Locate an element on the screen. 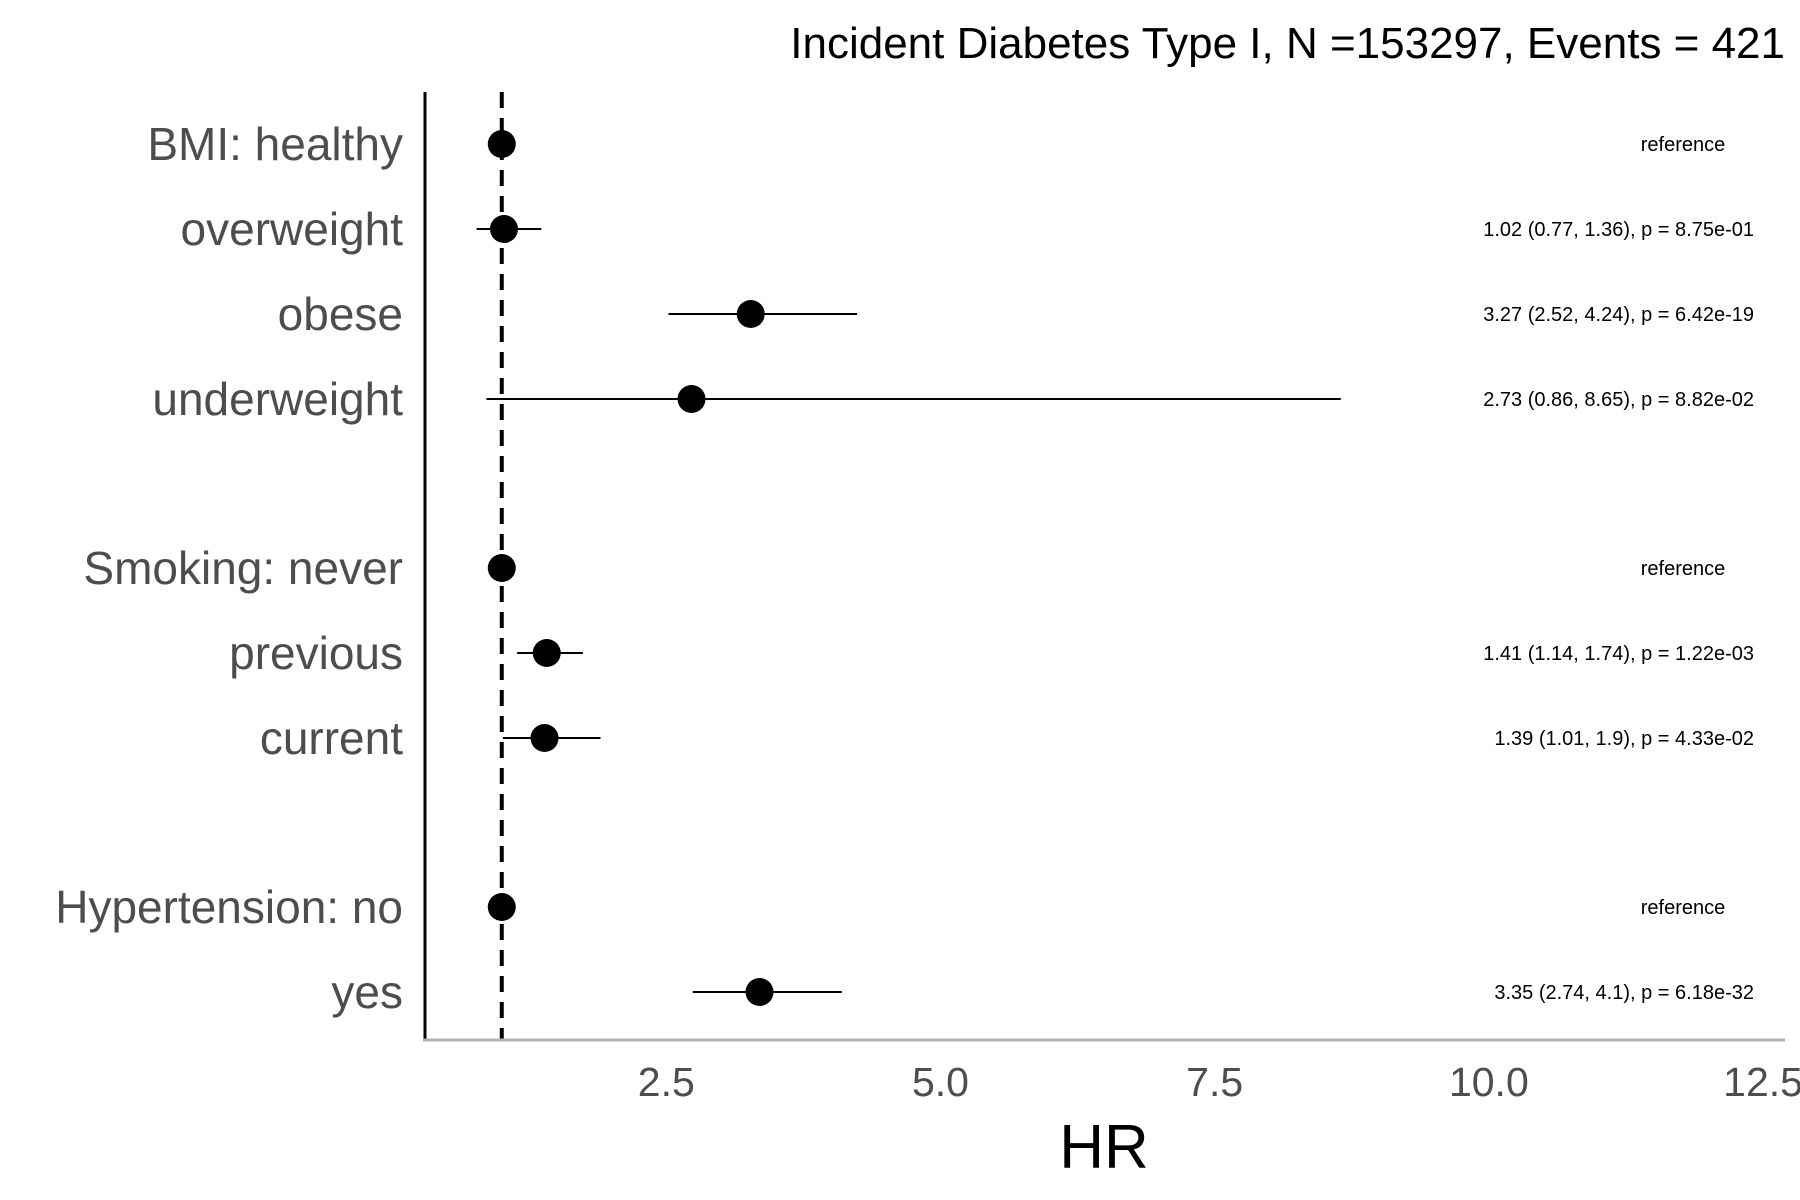 The height and width of the screenshot is (1200, 1800). row-label: BMI: healthy is located at coordinates (275, 144).